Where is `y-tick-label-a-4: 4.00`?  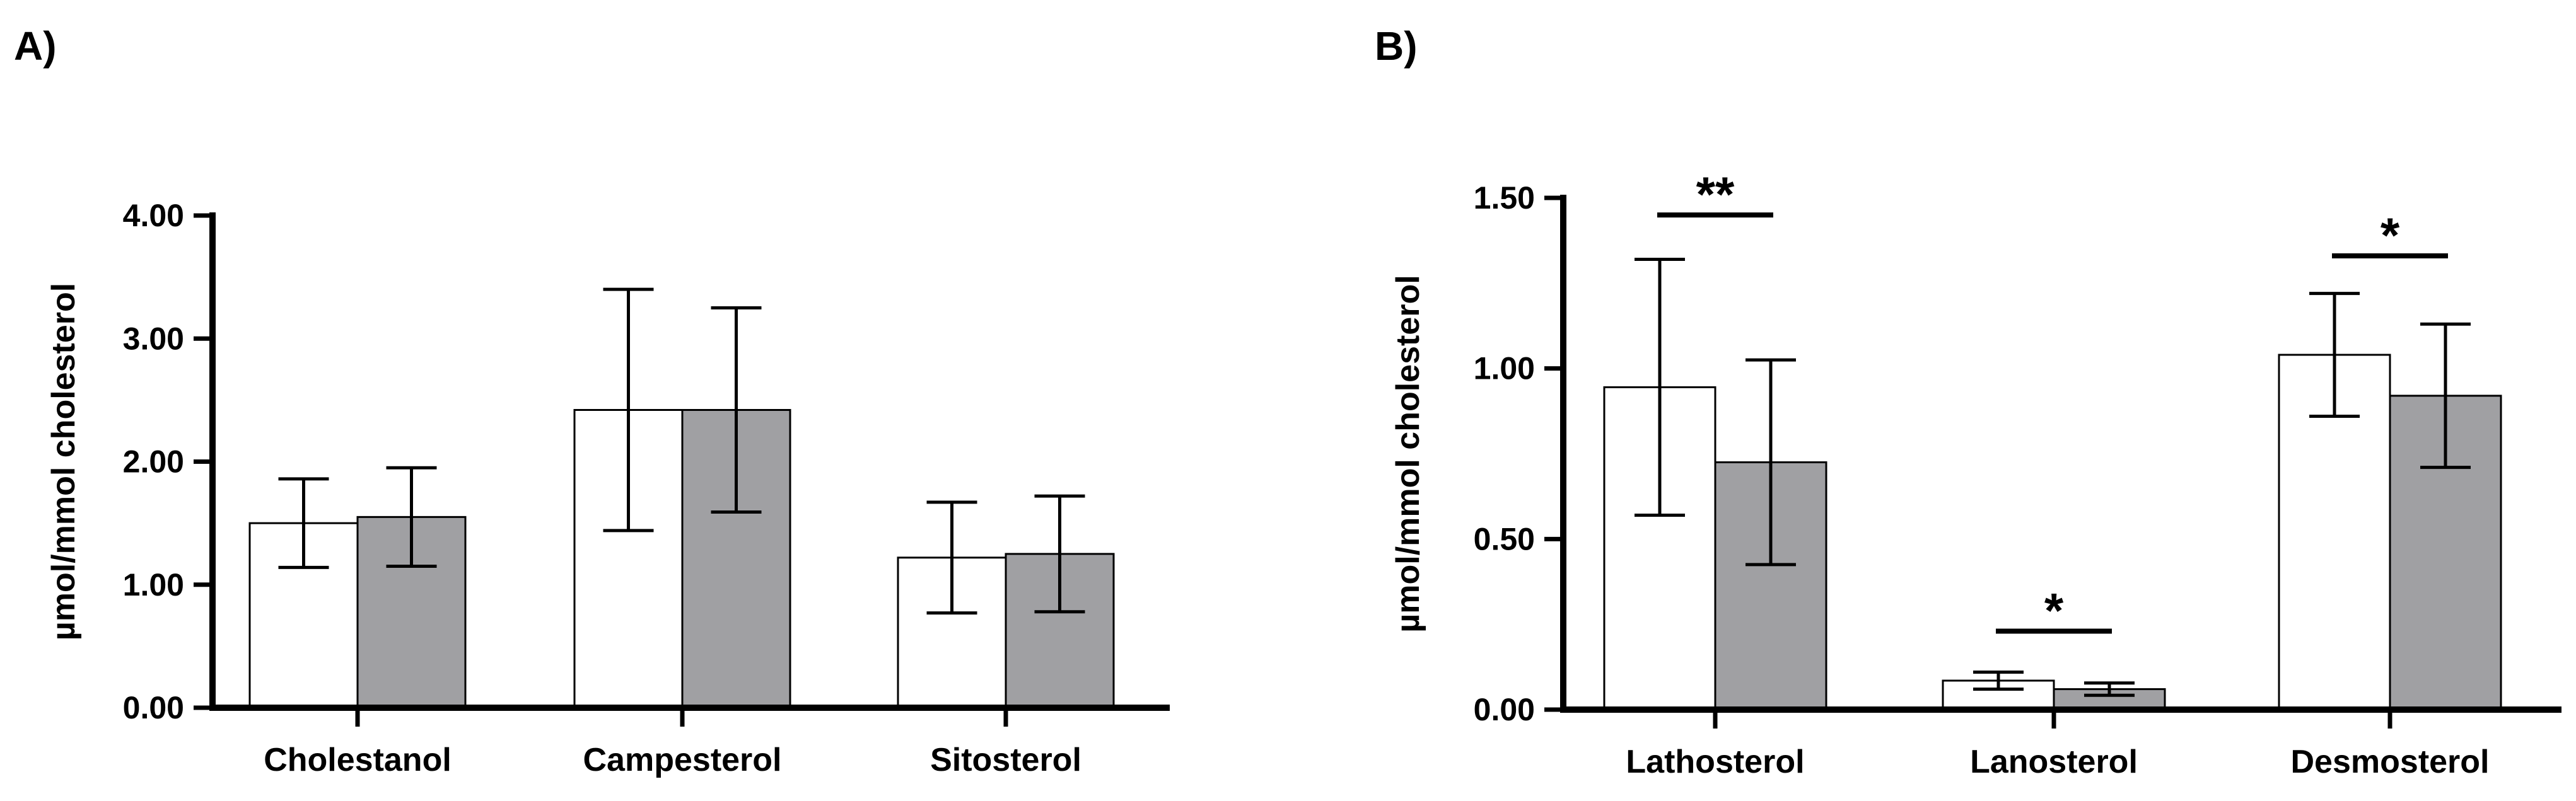 y-tick-label-a-4: 4.00 is located at coordinates (154, 216).